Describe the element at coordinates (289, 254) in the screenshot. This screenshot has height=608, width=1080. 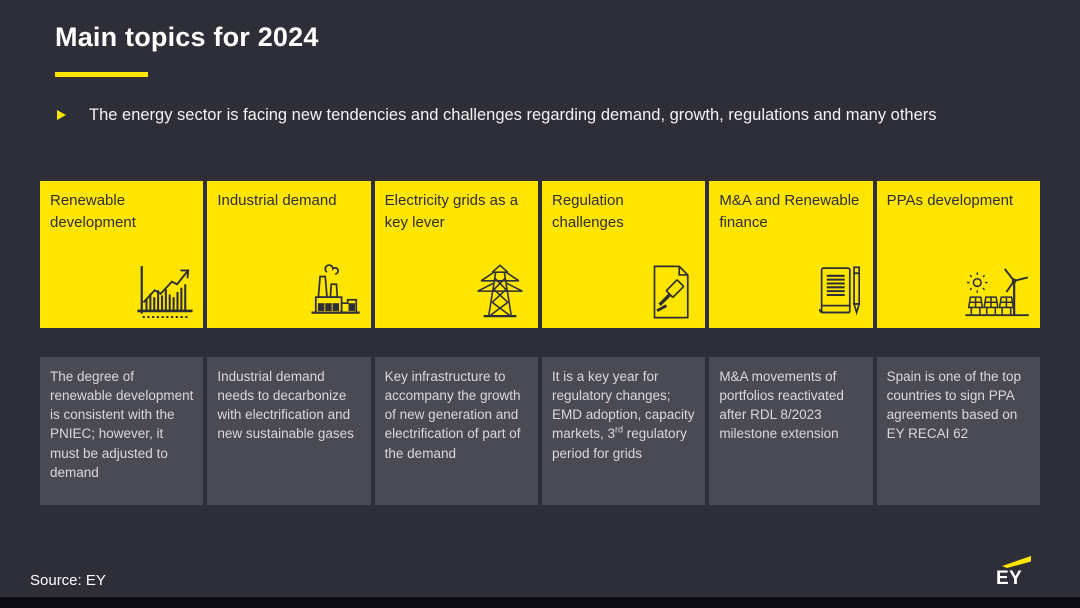
I see `card-industrial-demand: Industrial demand` at that location.